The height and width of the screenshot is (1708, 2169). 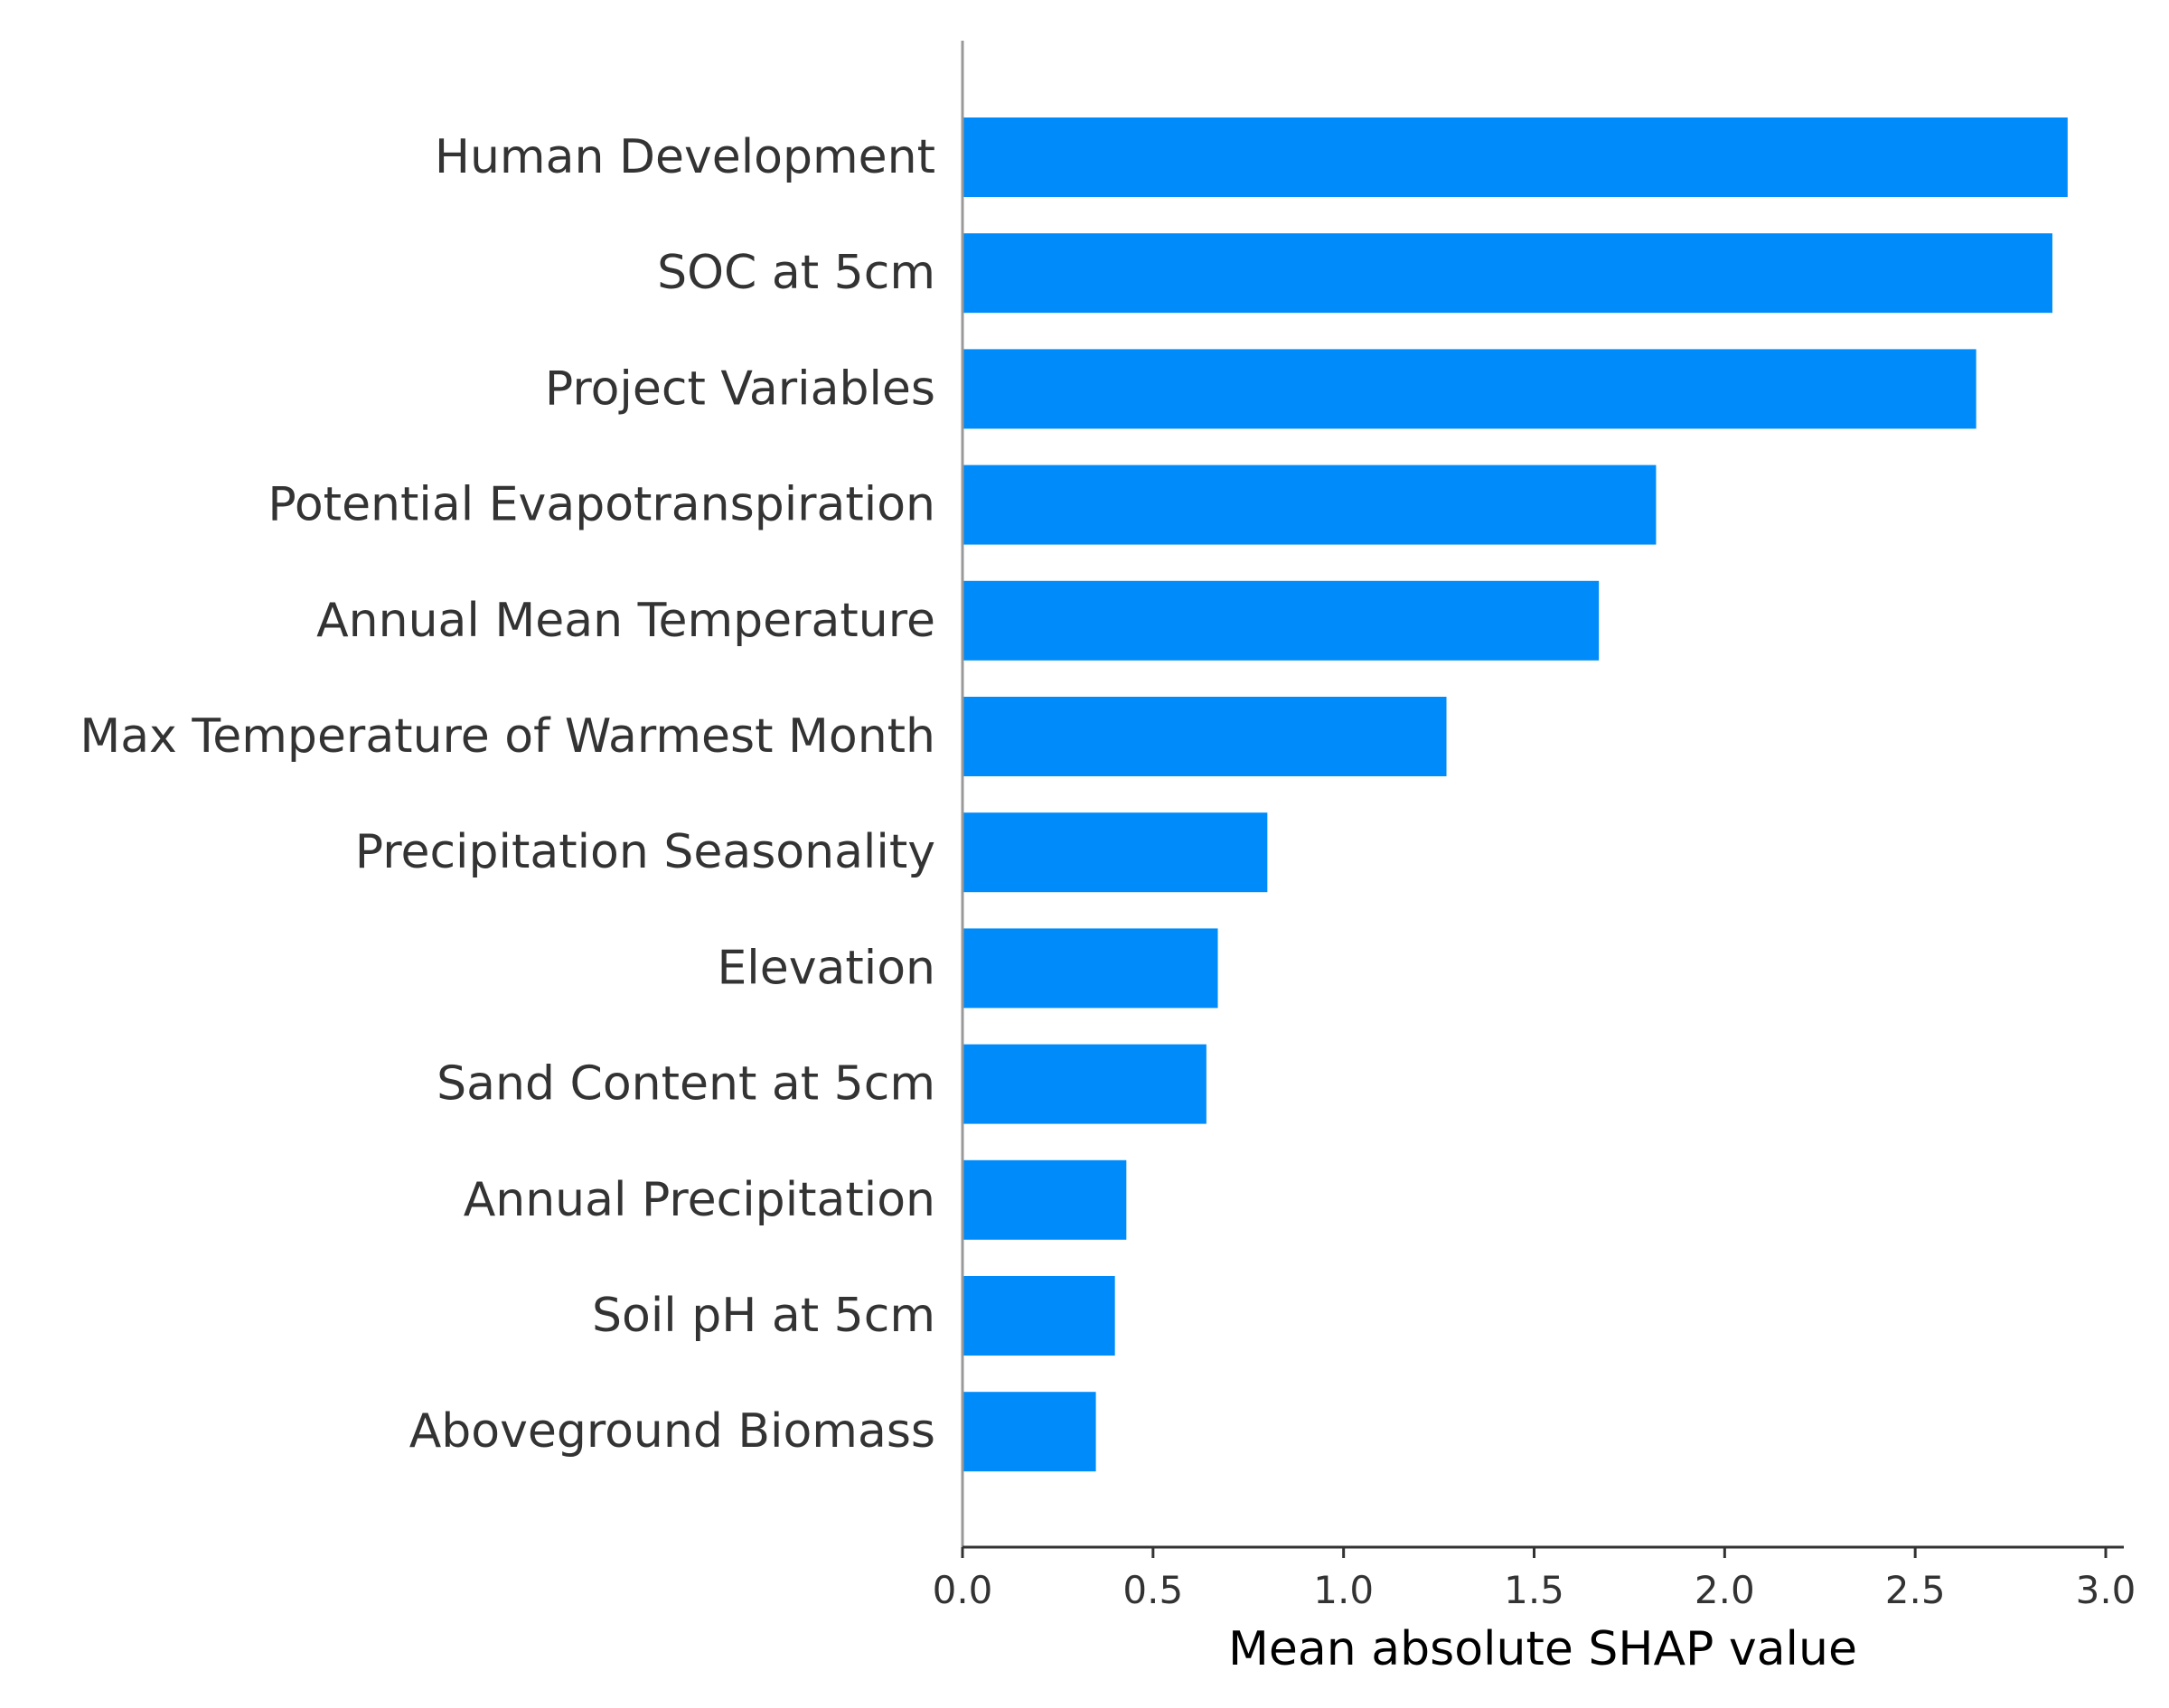 What do you see at coordinates (796, 273) in the screenshot?
I see `feature-label-1: SOC at 5cm` at bounding box center [796, 273].